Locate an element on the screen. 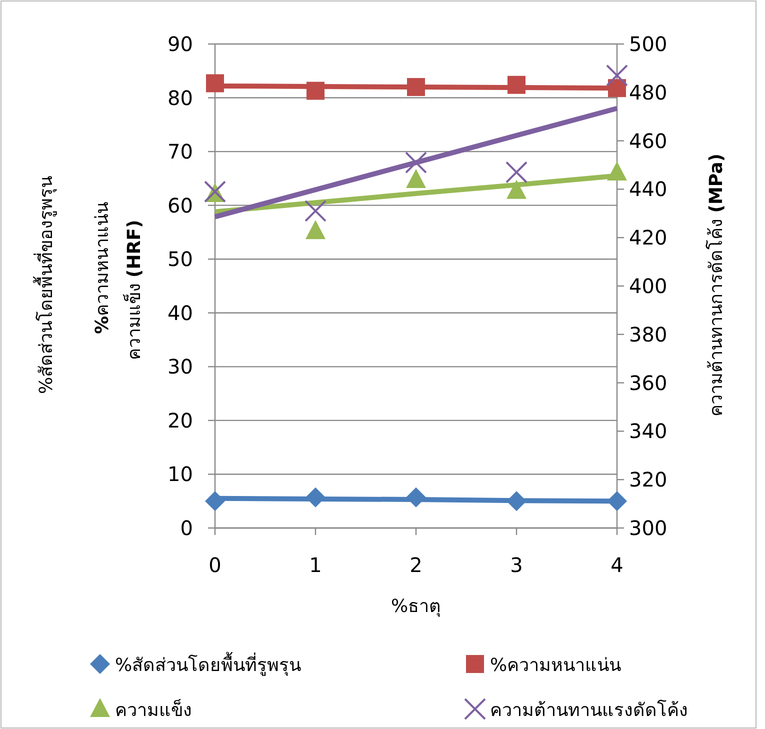 The height and width of the screenshot is (729, 765). legend-label: %สัดส่วนโดยพื้นที่รูพรุน is located at coordinates (208, 664).